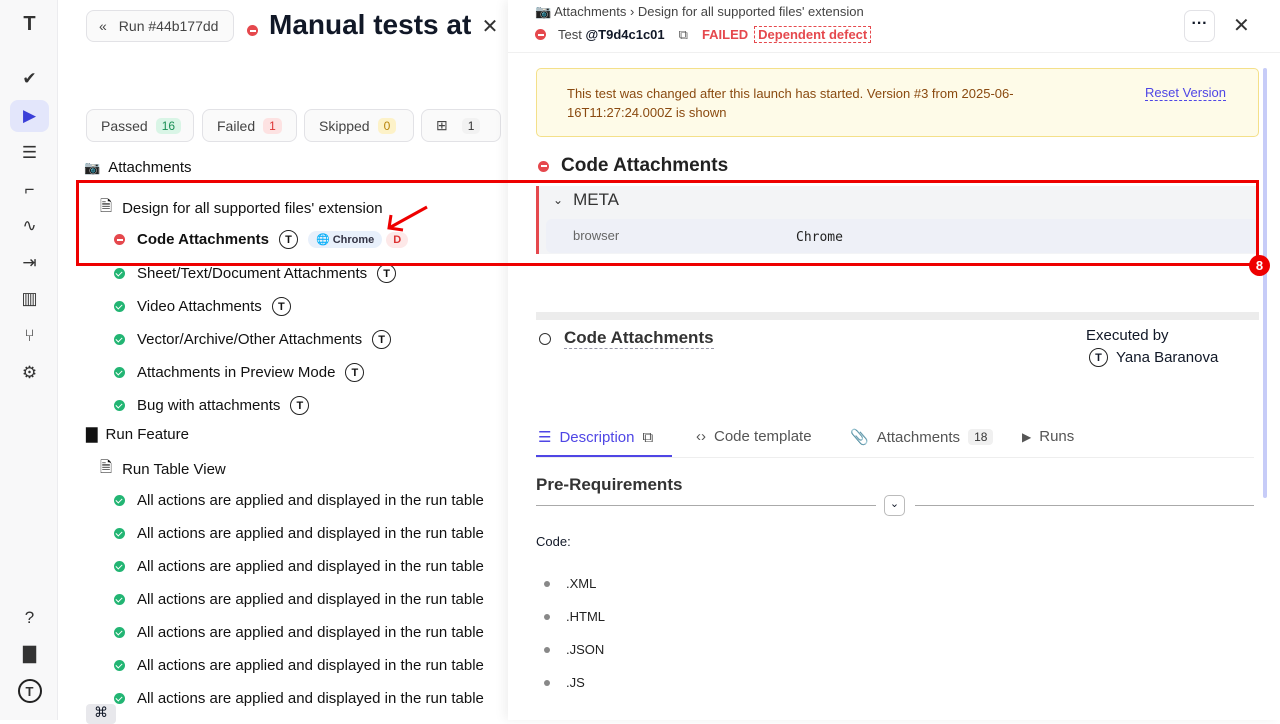 The image size is (1280, 724). What do you see at coordinates (596, 235) in the screenshot?
I see `meta-key: browser` at bounding box center [596, 235].